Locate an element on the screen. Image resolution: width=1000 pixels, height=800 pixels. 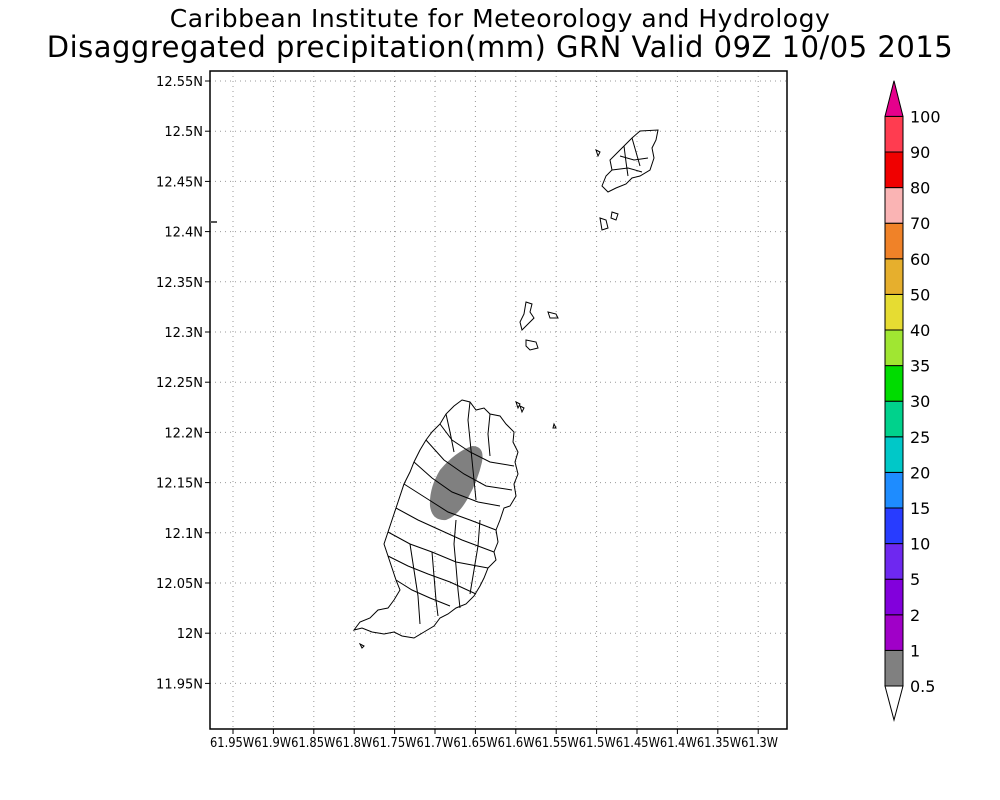
lon-tick-label: 61.45W is located at coordinates (638, 743).